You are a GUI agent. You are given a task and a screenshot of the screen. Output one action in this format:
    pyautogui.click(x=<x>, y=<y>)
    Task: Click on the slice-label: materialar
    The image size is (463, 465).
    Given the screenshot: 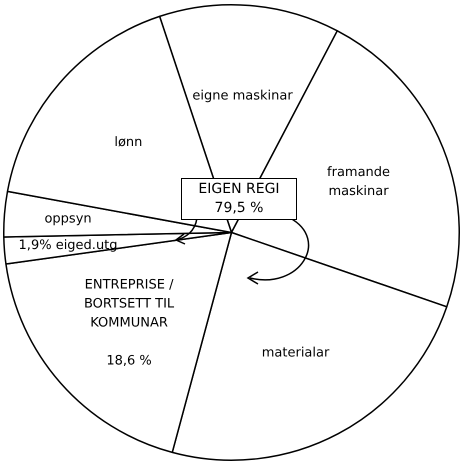 What is the action you would take?
    pyautogui.click(x=296, y=353)
    